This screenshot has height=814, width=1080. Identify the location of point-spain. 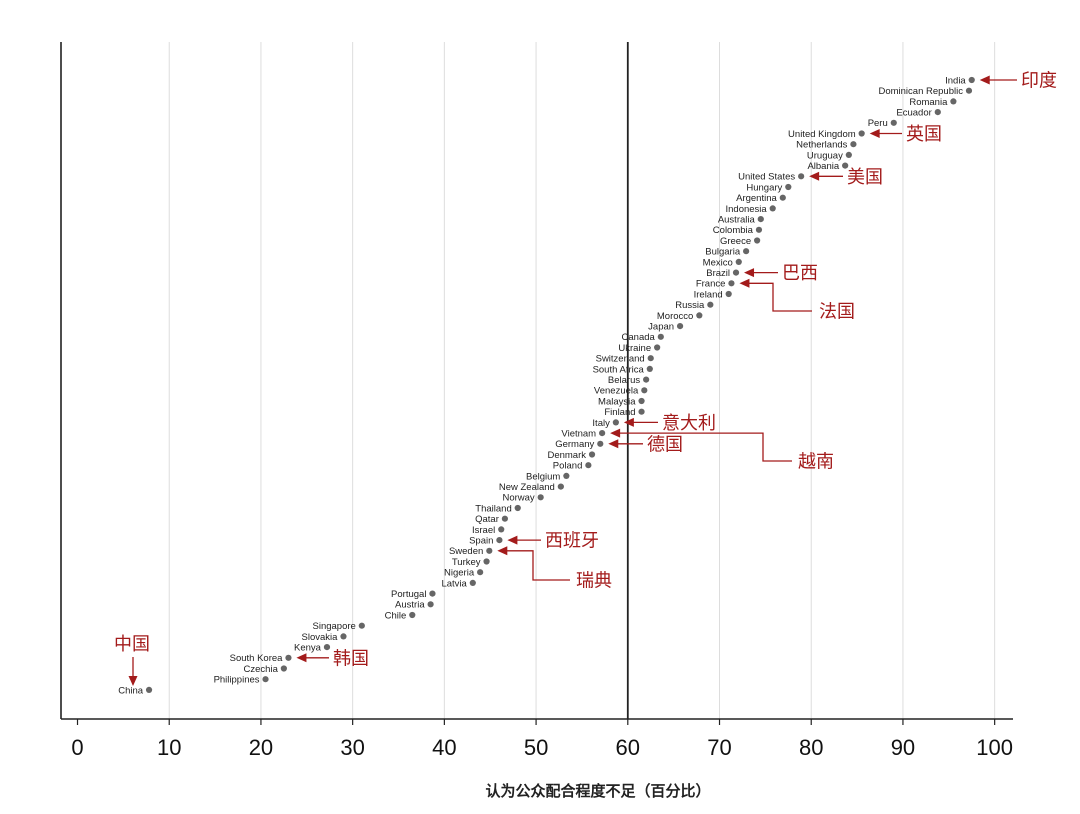
(499, 540).